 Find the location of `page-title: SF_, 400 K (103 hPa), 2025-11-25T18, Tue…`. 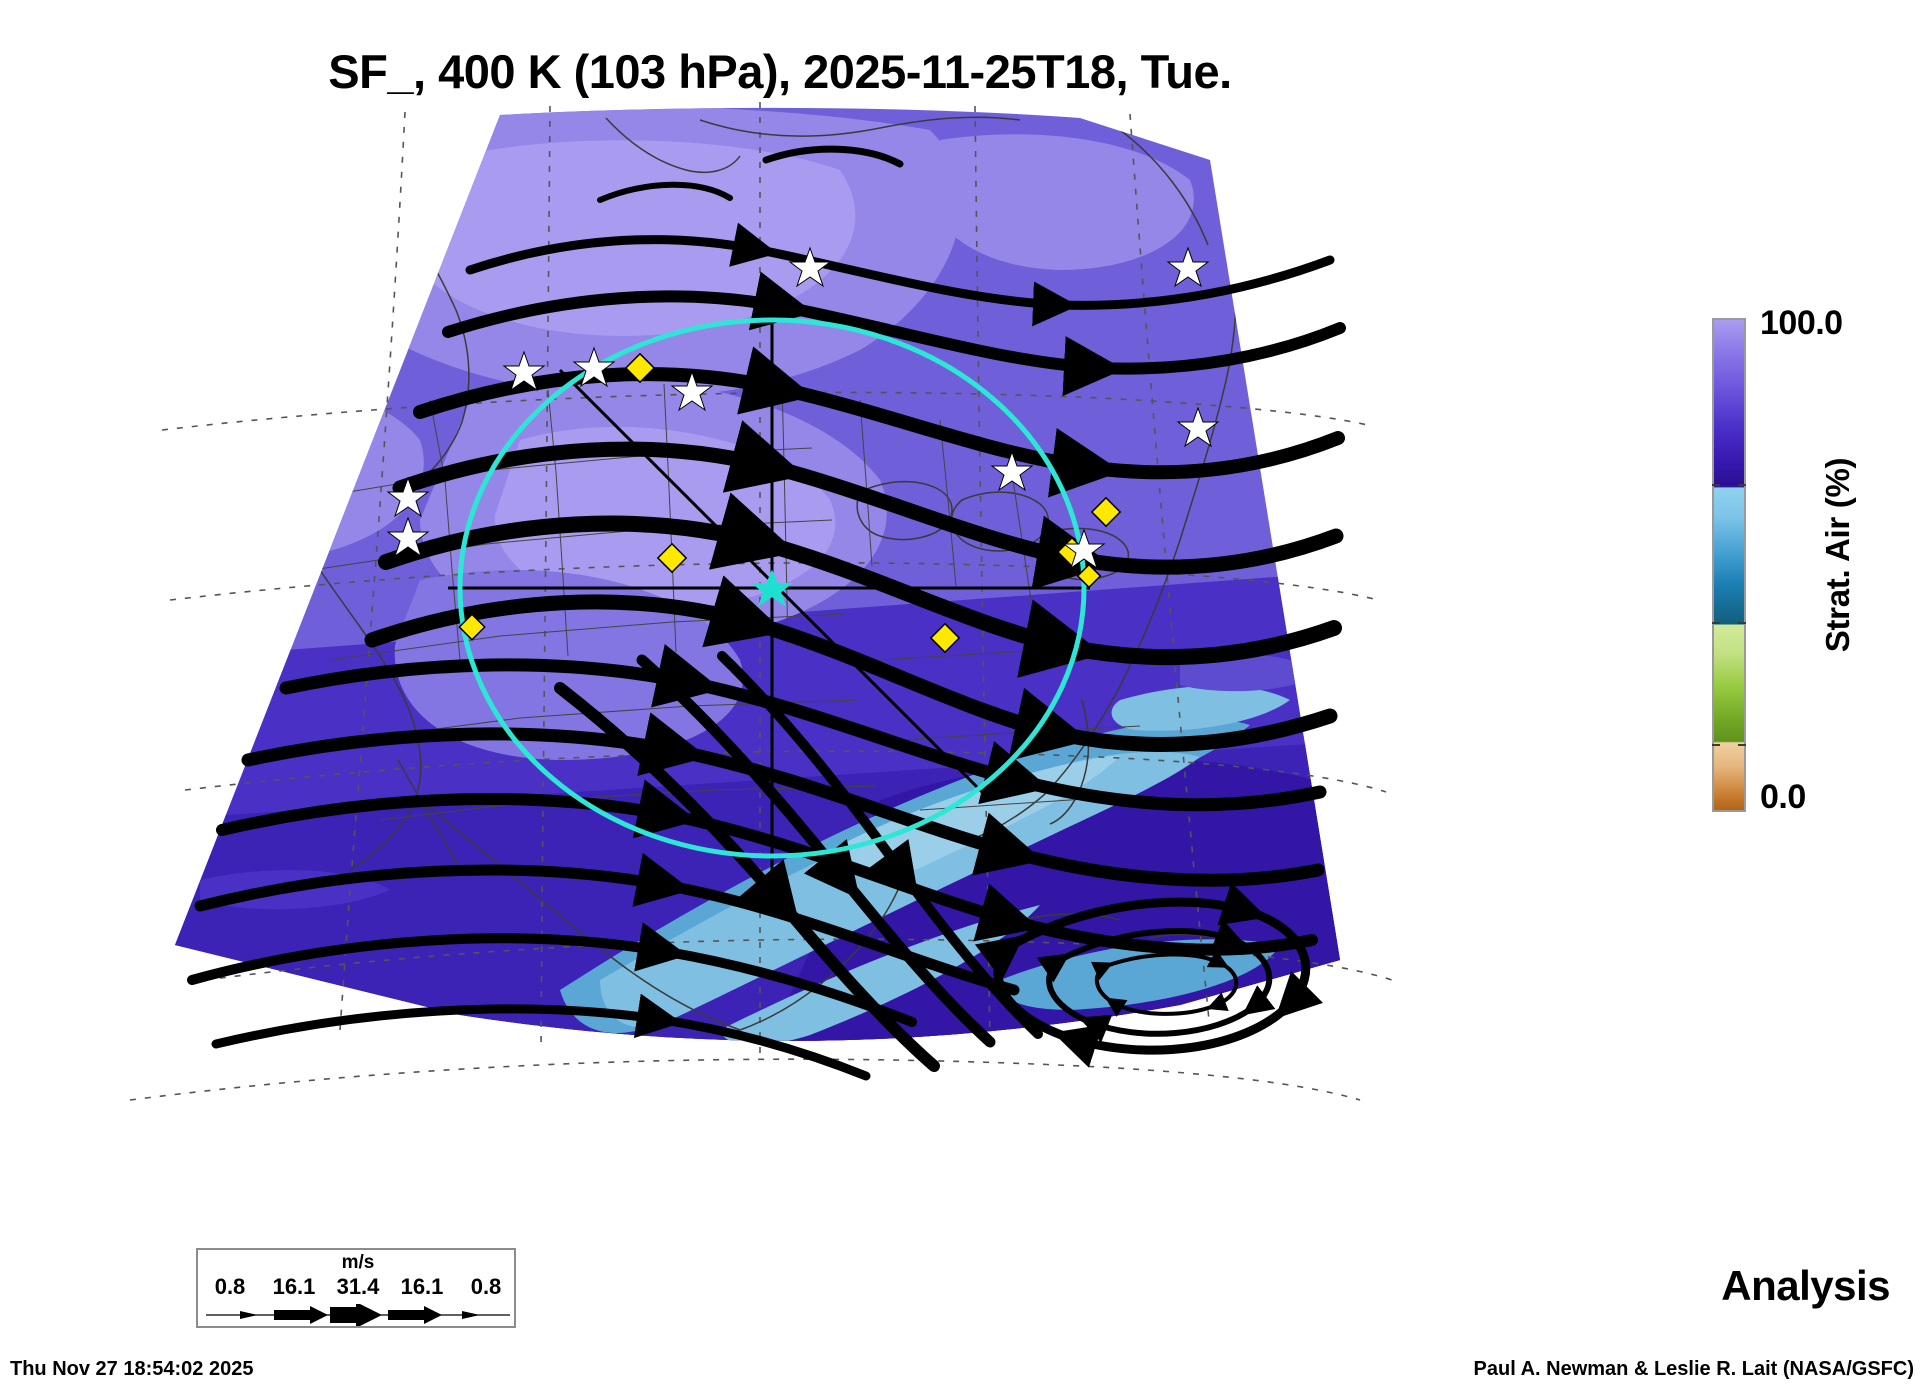

page-title: SF_, 400 K (103 hPa), 2025-11-25T18, Tue… is located at coordinates (780, 71).